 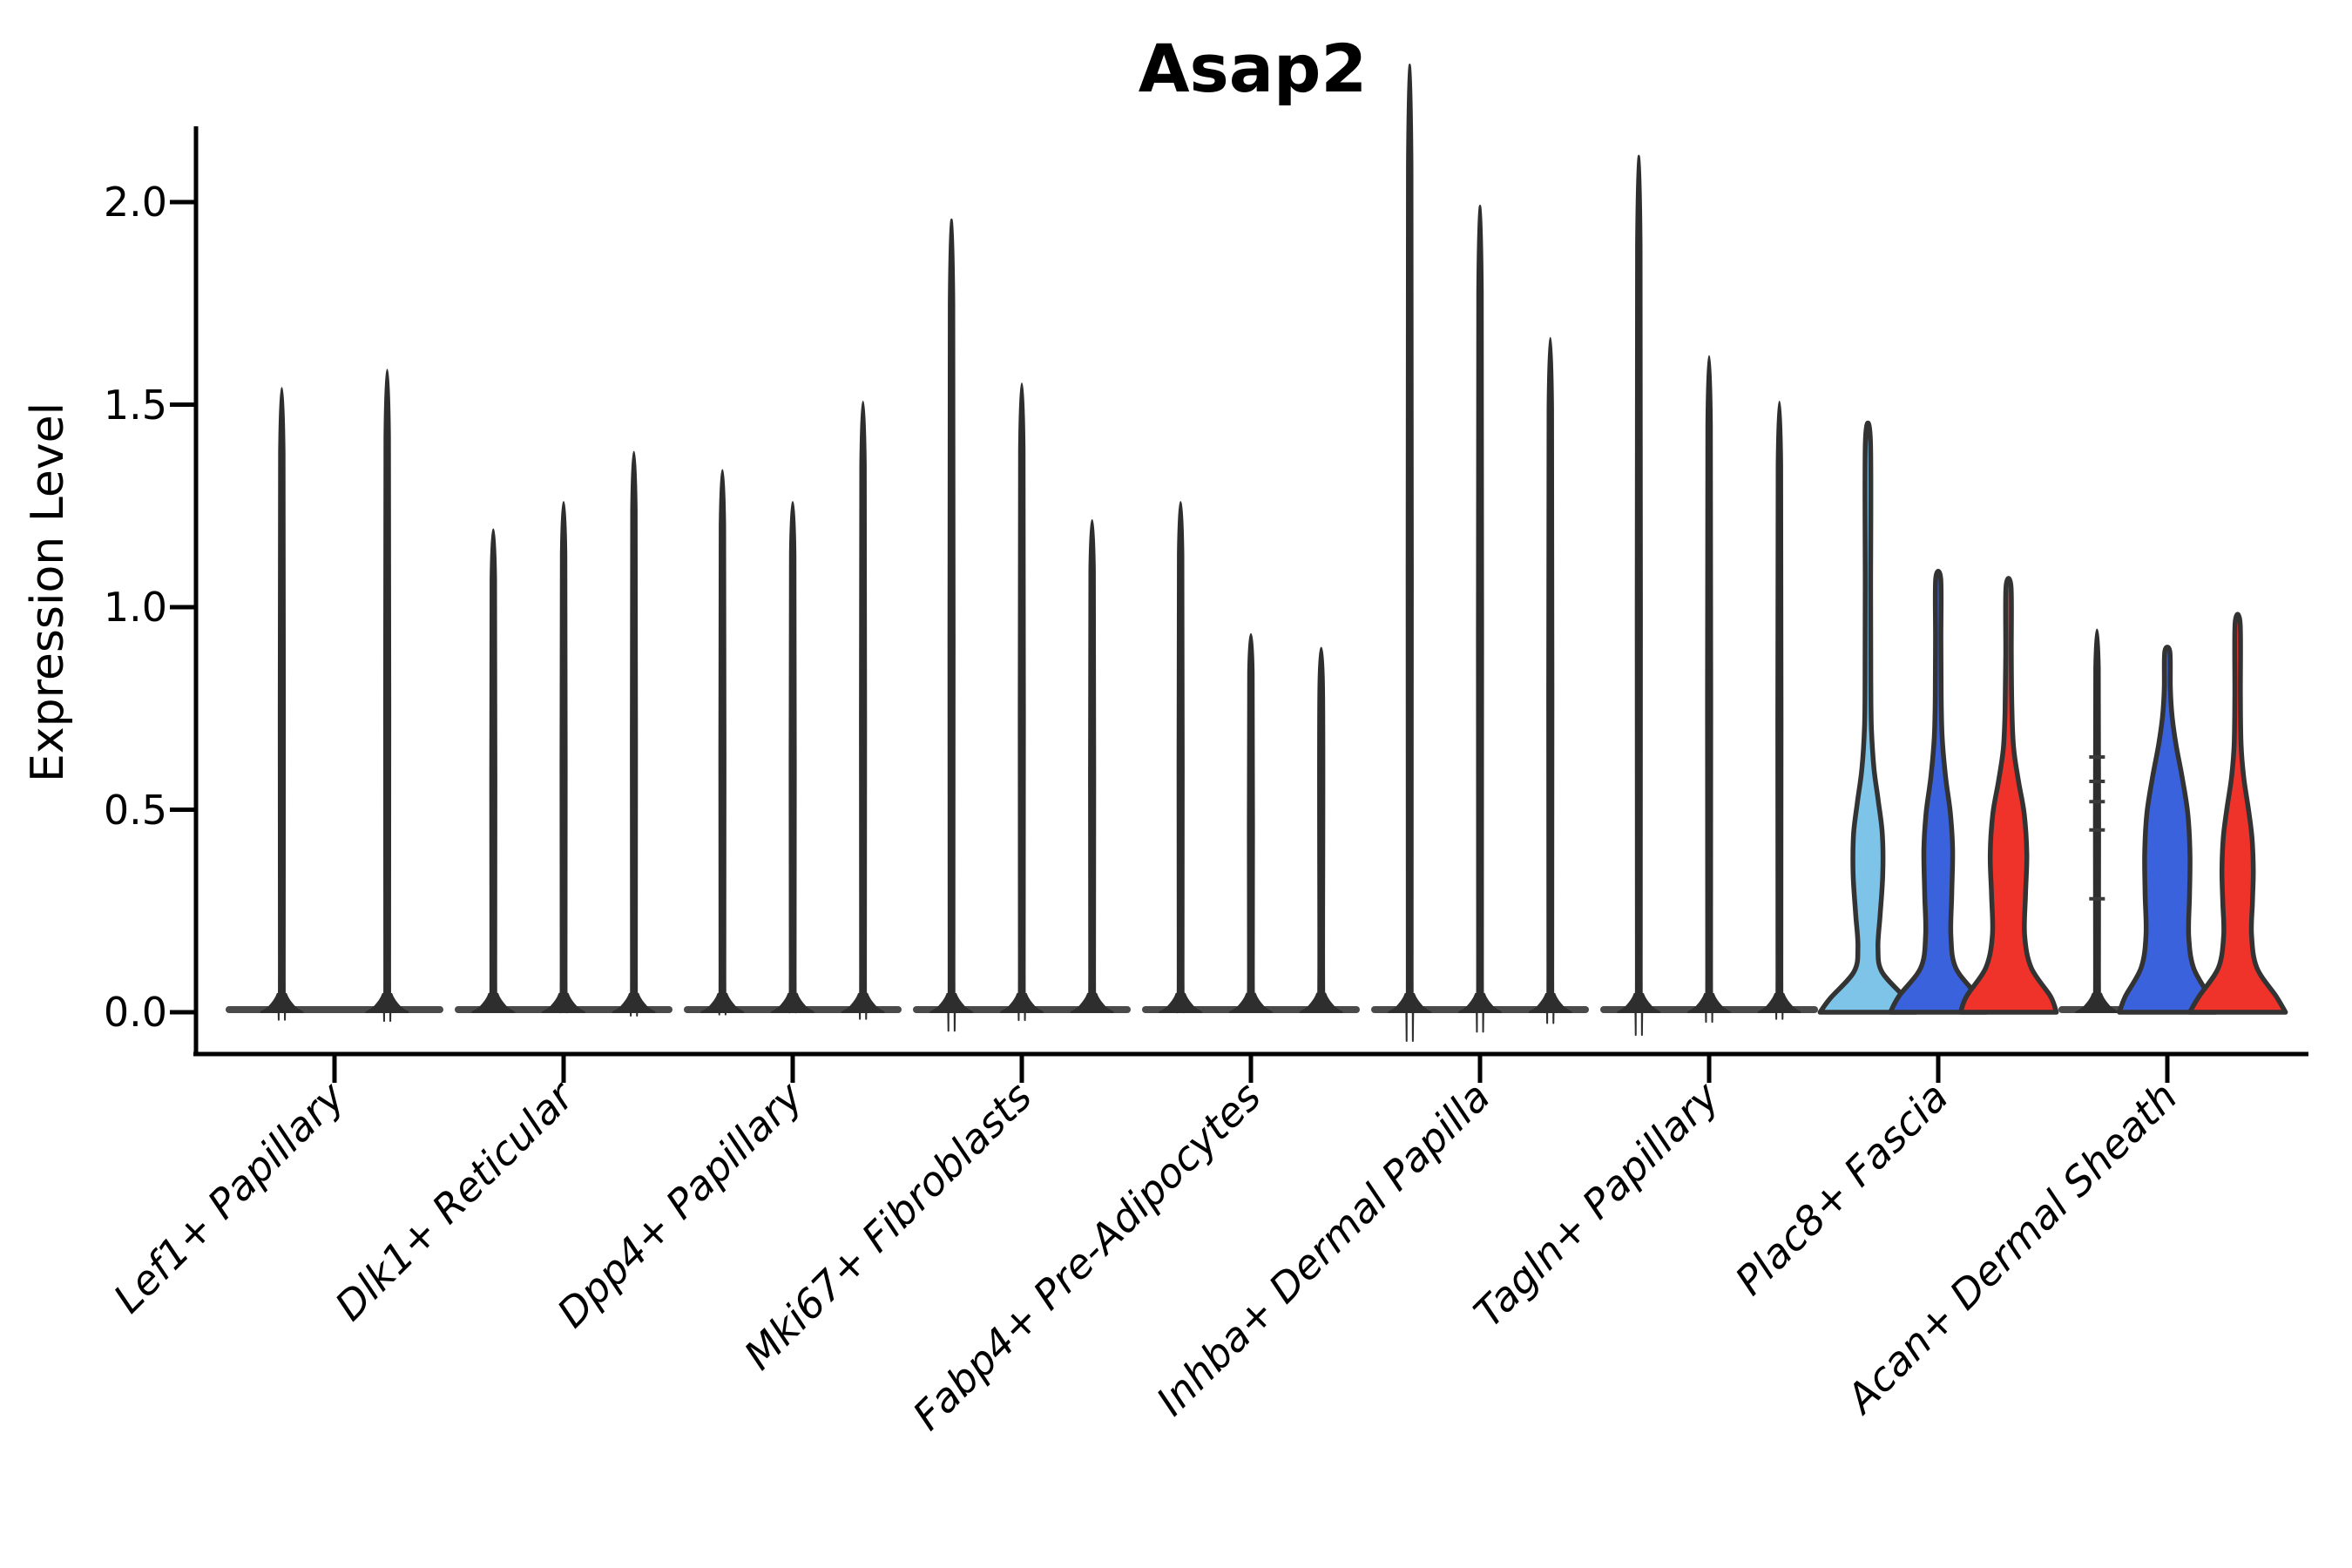 I want to click on plot-title: Asap2, so click(x=1253, y=68).